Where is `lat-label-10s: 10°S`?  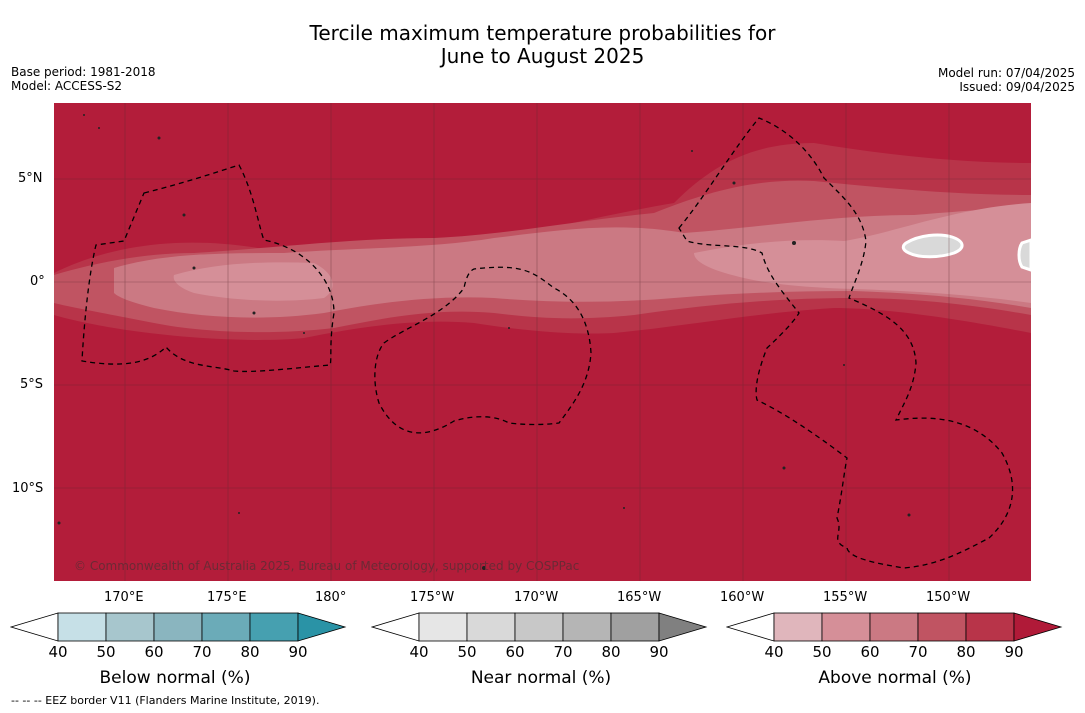 lat-label-10s: 10°S is located at coordinates (28, 488).